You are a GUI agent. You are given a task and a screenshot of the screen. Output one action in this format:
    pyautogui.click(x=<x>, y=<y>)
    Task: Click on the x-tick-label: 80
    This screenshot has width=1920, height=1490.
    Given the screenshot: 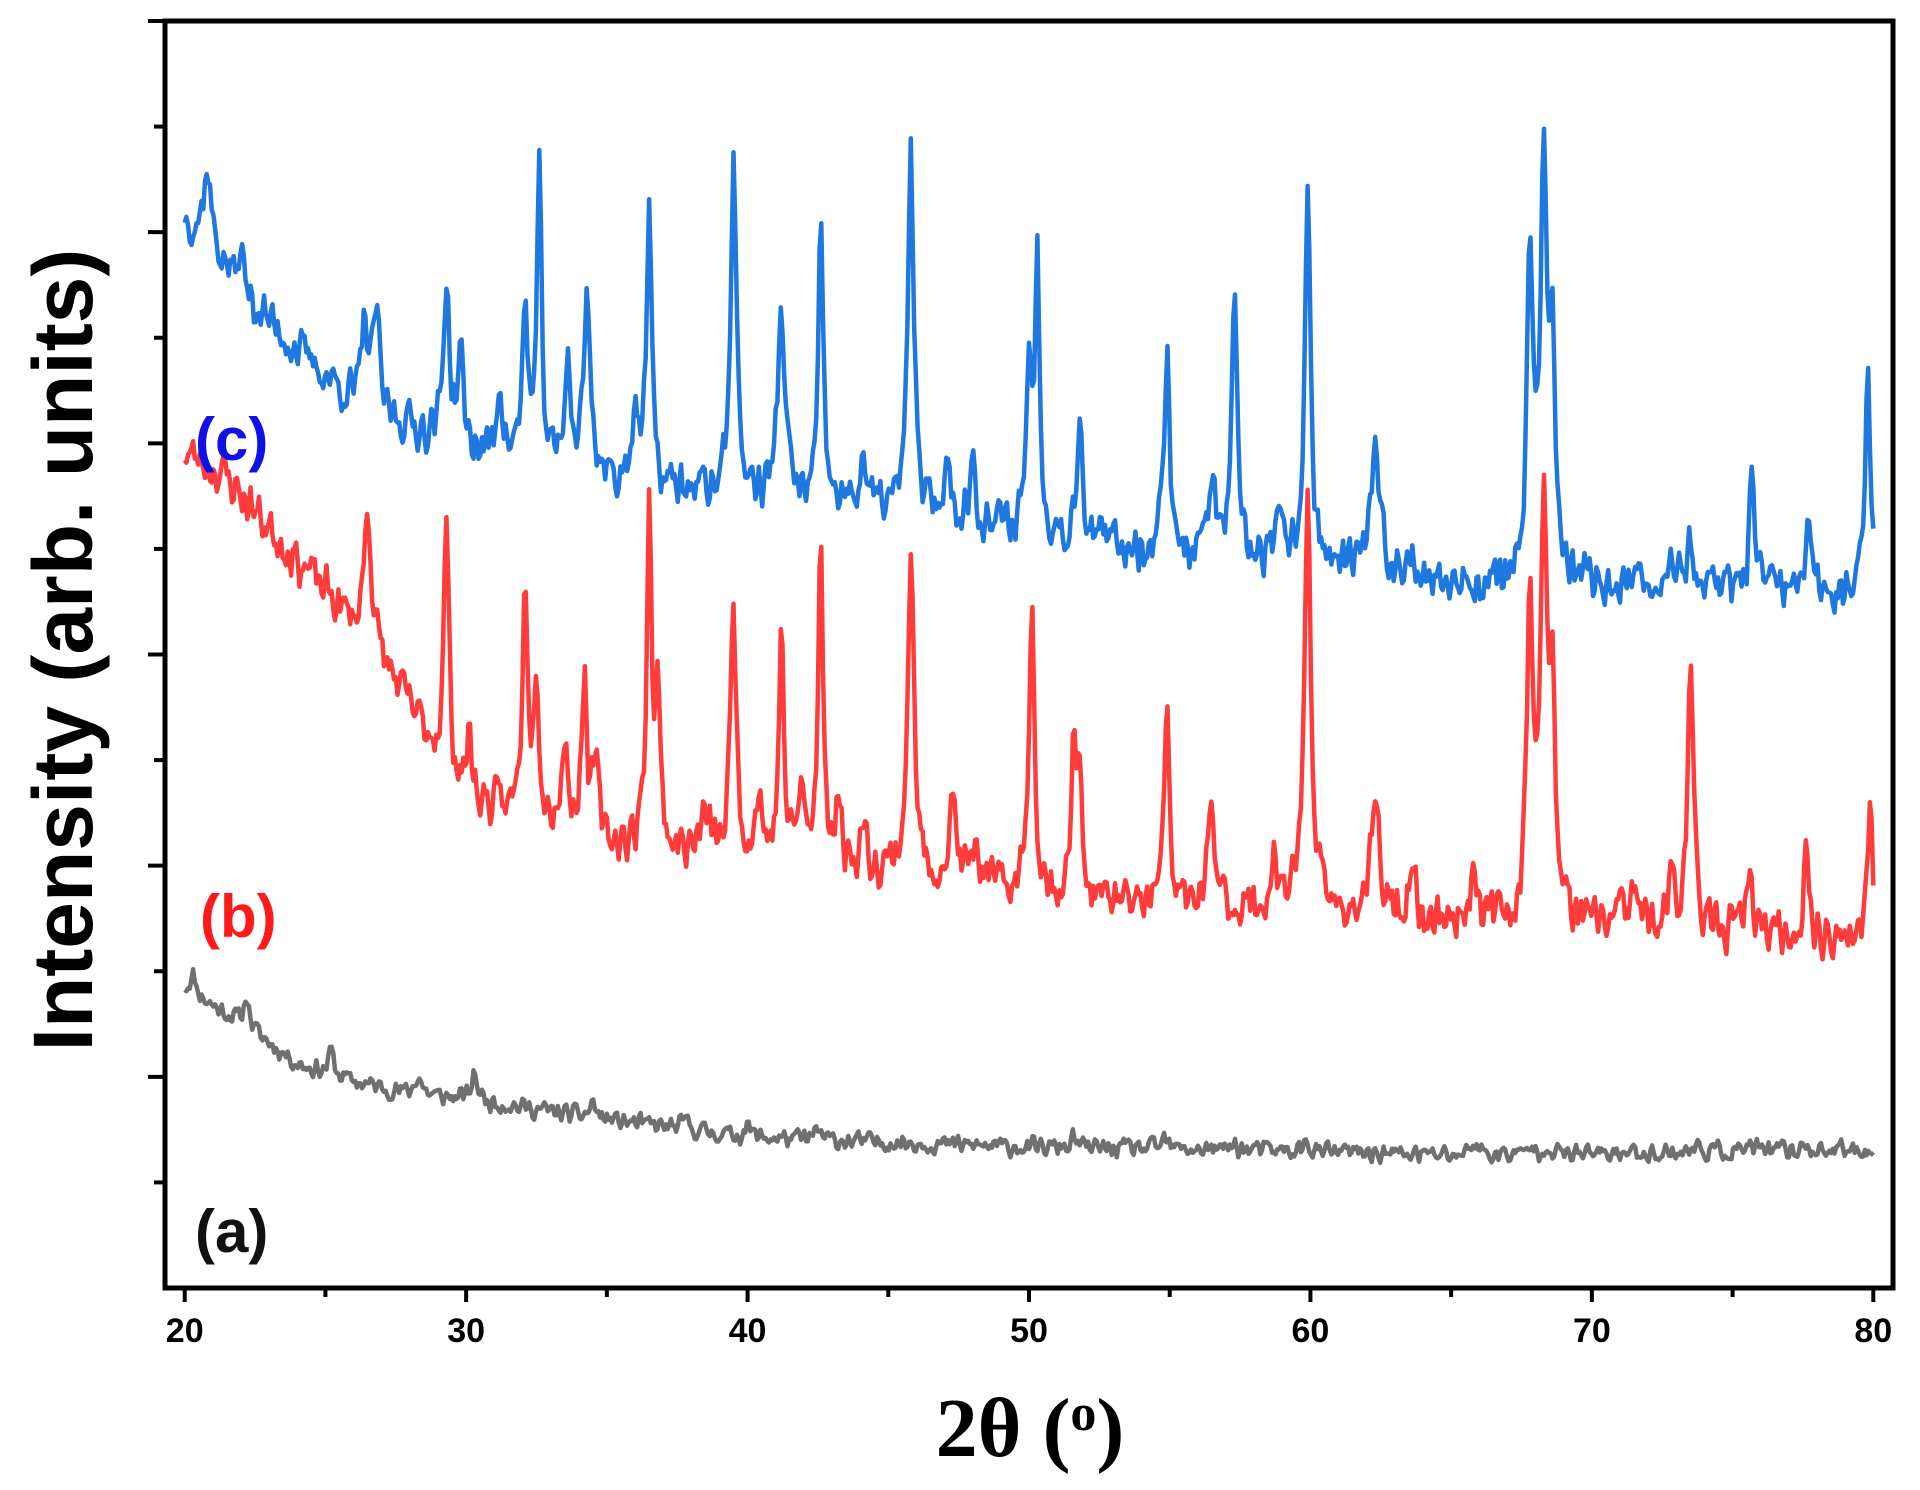 What is the action you would take?
    pyautogui.click(x=1873, y=1331)
    